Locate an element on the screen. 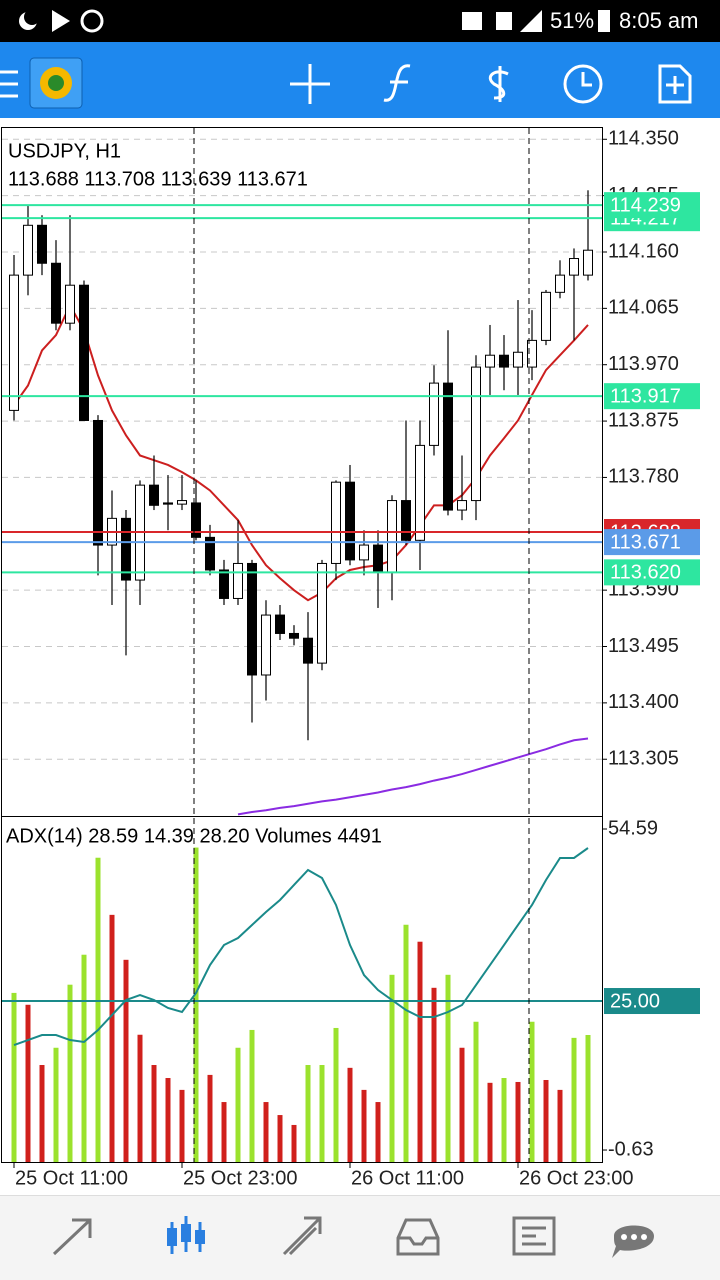 This screenshot has width=720, height=1280. level-label: 113.917 is located at coordinates (645, 396).